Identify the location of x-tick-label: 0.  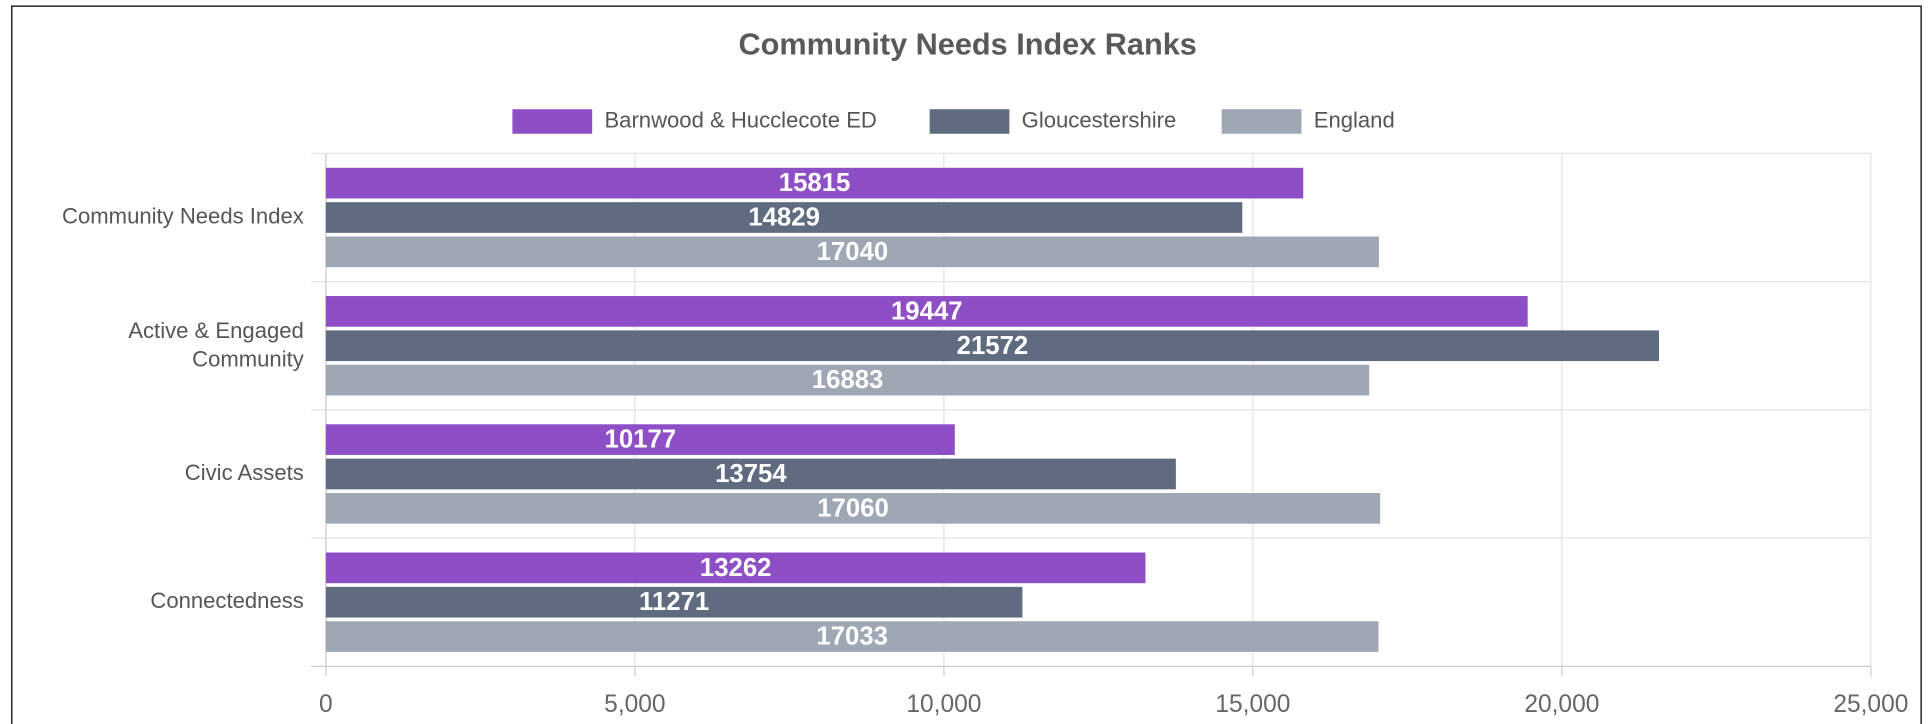
(326, 704).